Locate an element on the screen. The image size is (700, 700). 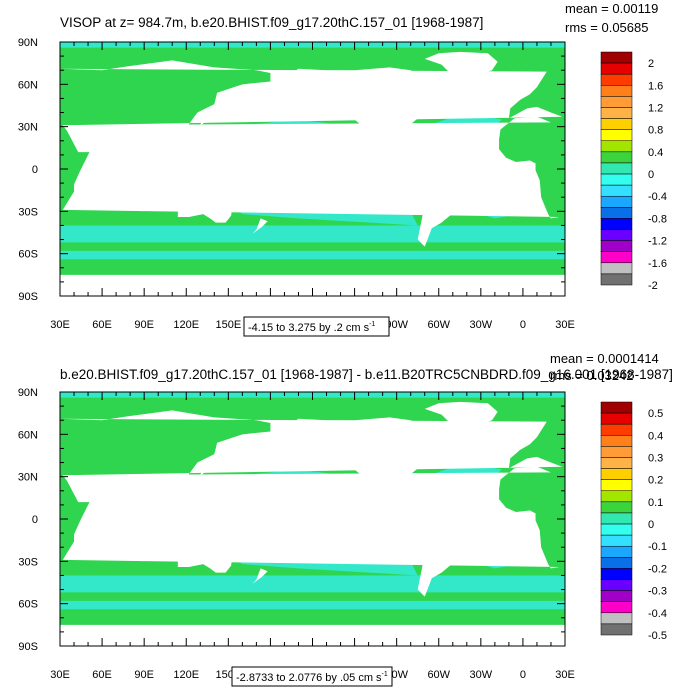
colorbar-label: 0 is located at coordinates (651, 175).